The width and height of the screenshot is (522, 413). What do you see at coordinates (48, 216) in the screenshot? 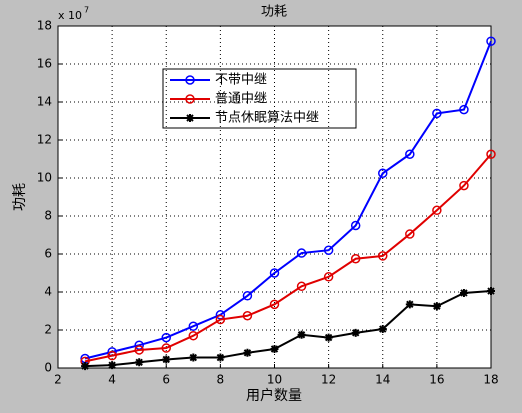
I see `y-tick-label: 8` at bounding box center [48, 216].